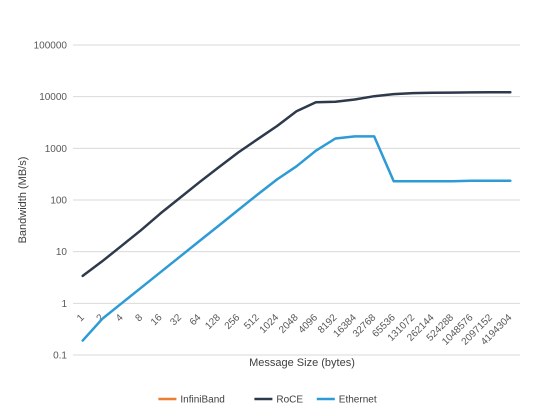 This screenshot has width=540, height=416. I want to click on x-tick-label: 2048, so click(289, 324).